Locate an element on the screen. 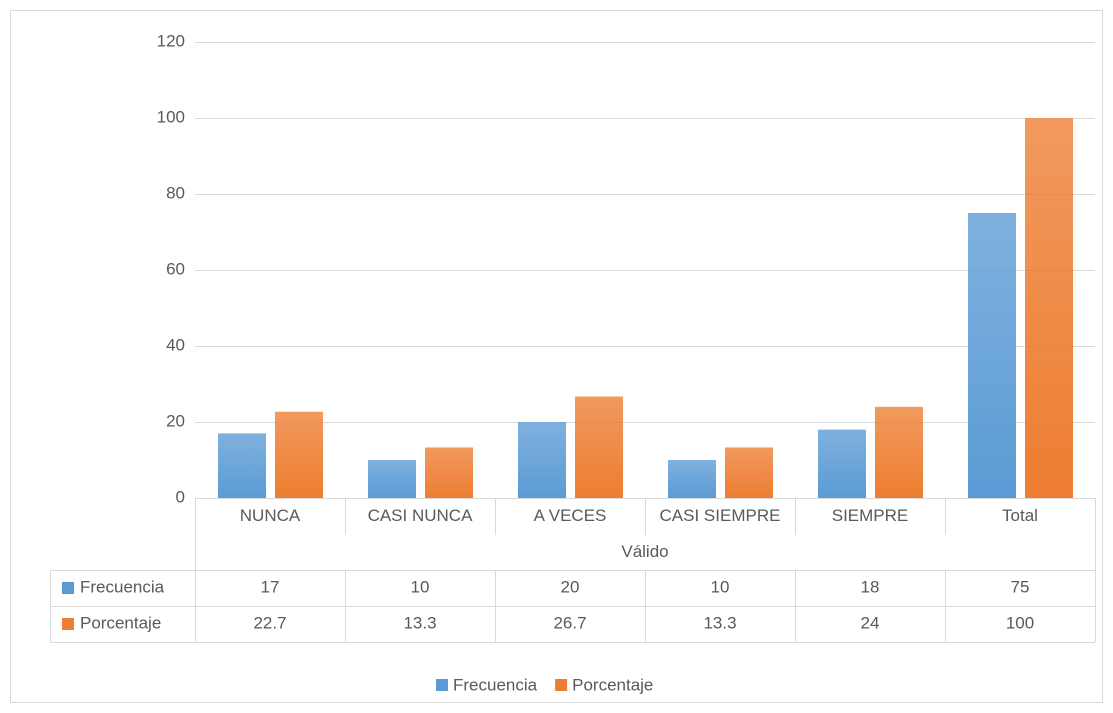 Image resolution: width=1113 pixels, height=713 pixels. table-cell: 100 is located at coordinates (1020, 622).